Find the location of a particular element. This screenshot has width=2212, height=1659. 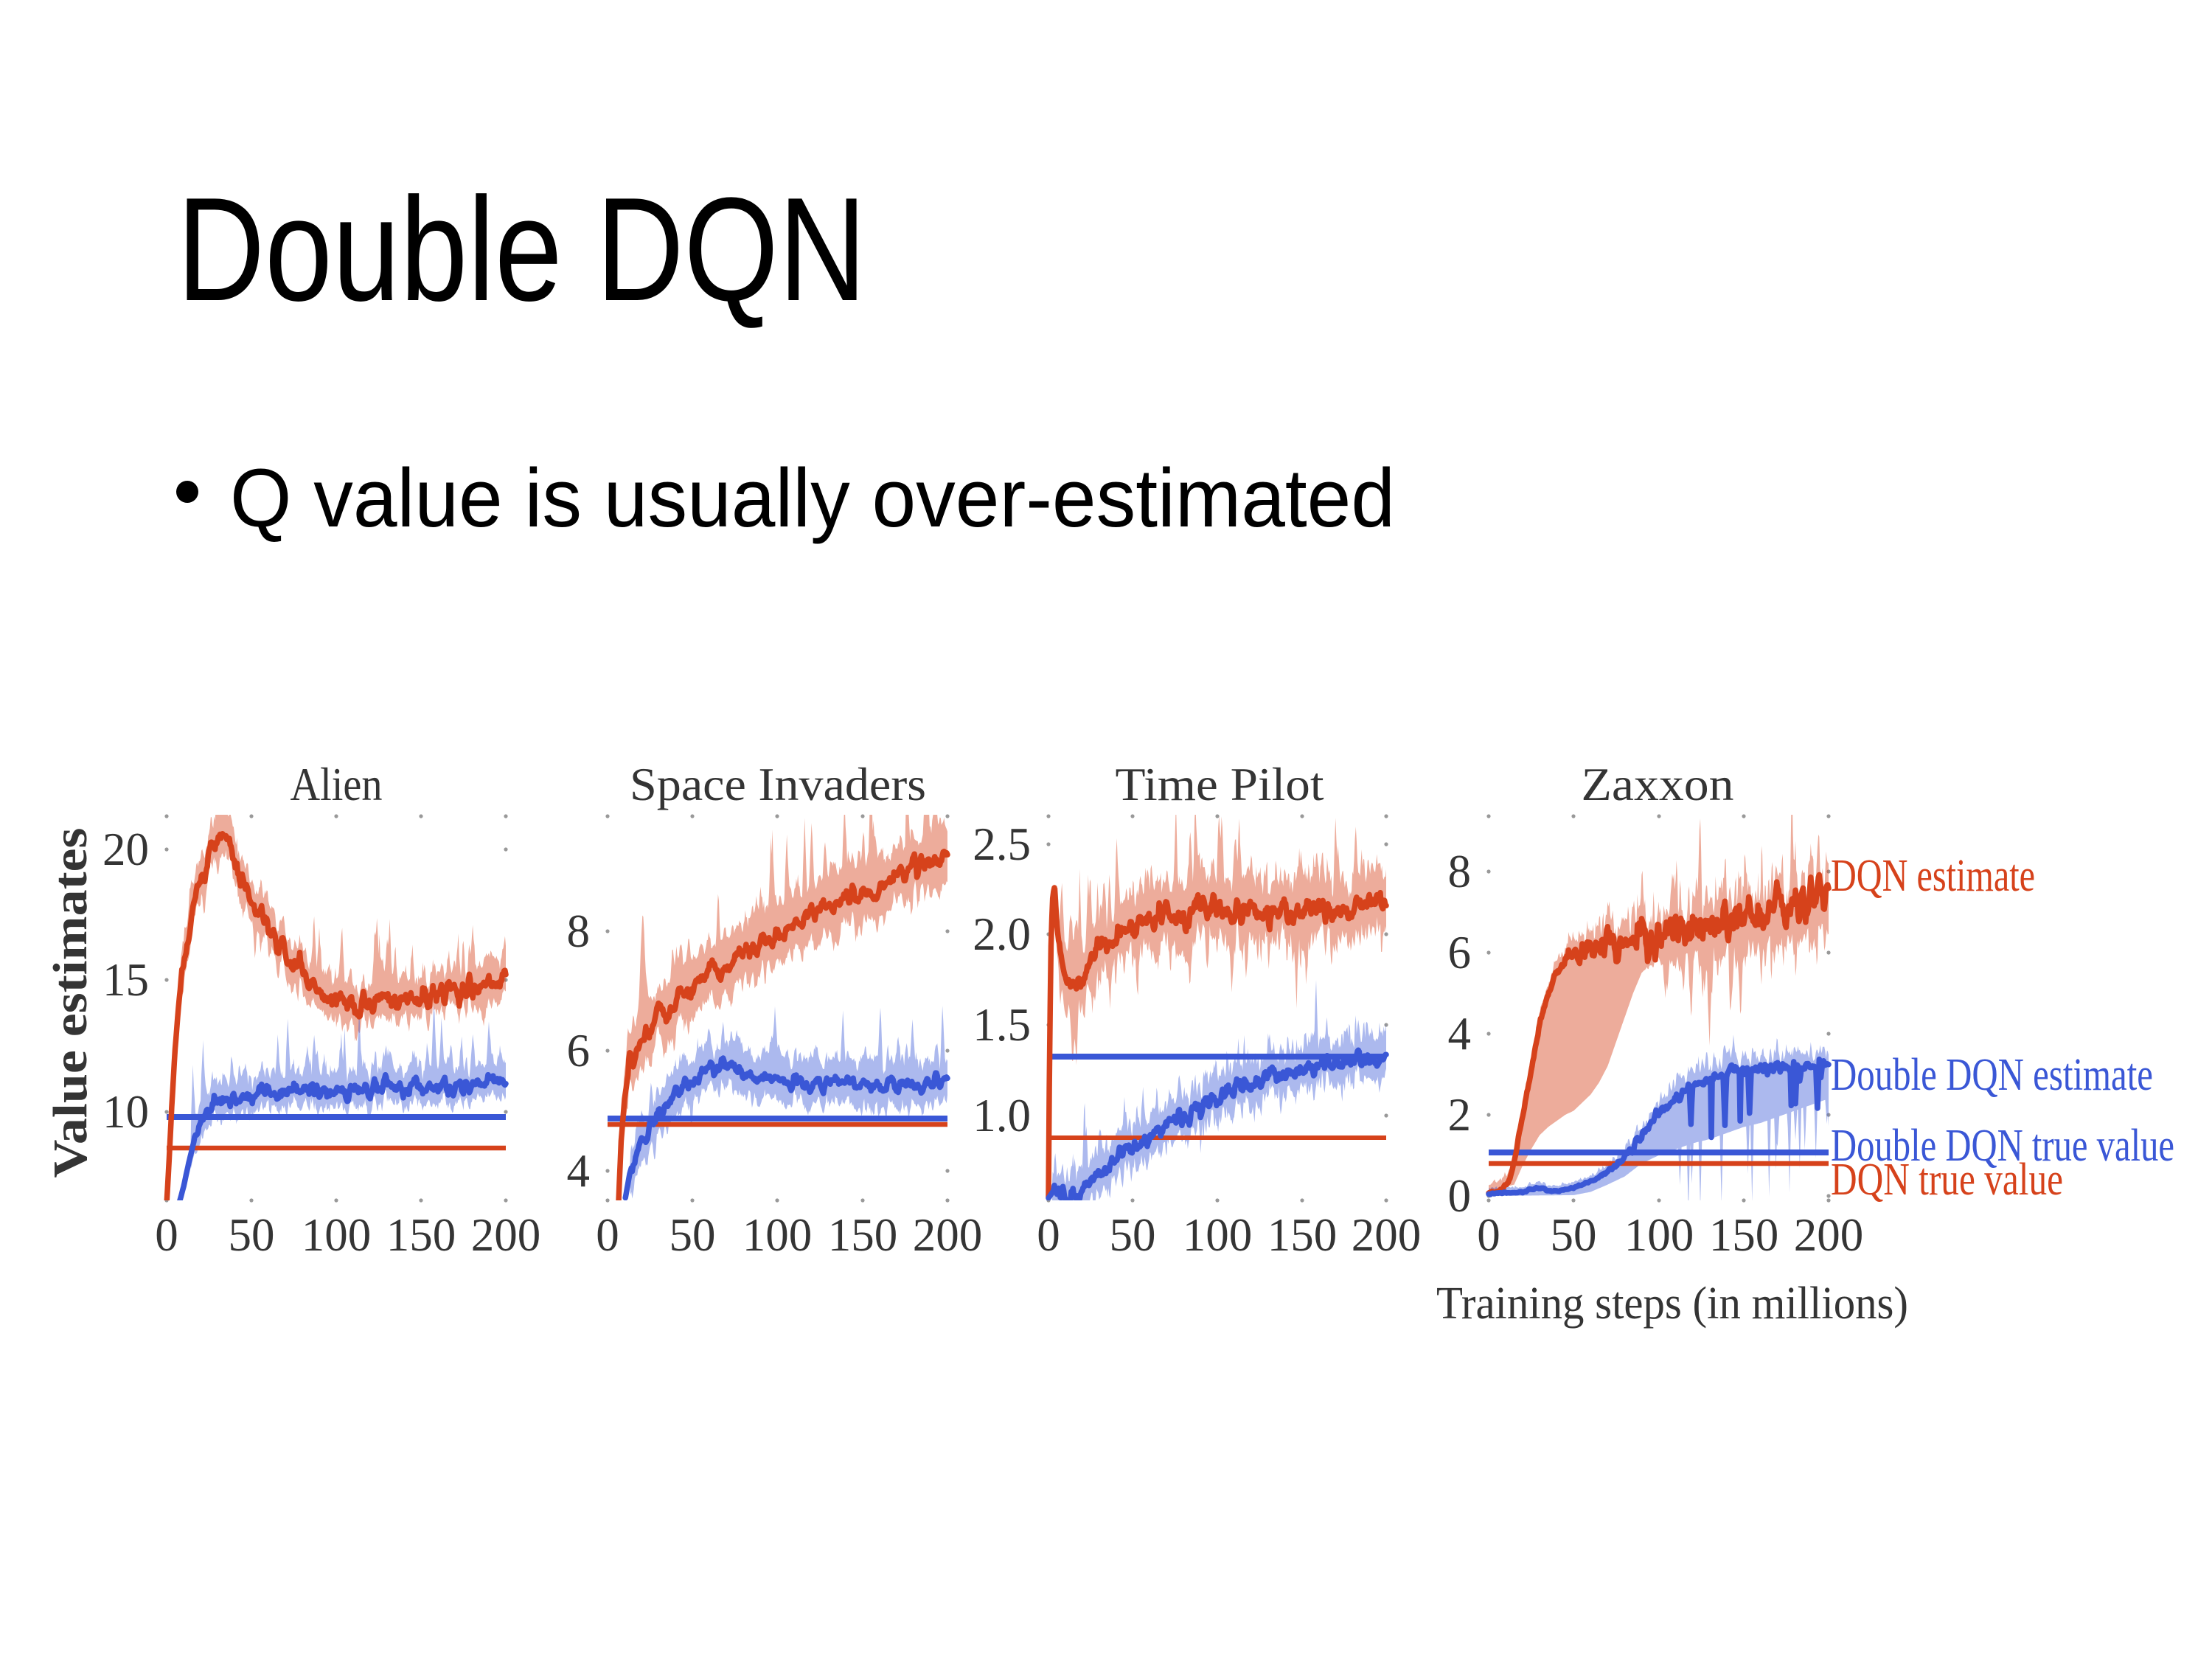

svg-text: 15 is located at coordinates (125, 980).